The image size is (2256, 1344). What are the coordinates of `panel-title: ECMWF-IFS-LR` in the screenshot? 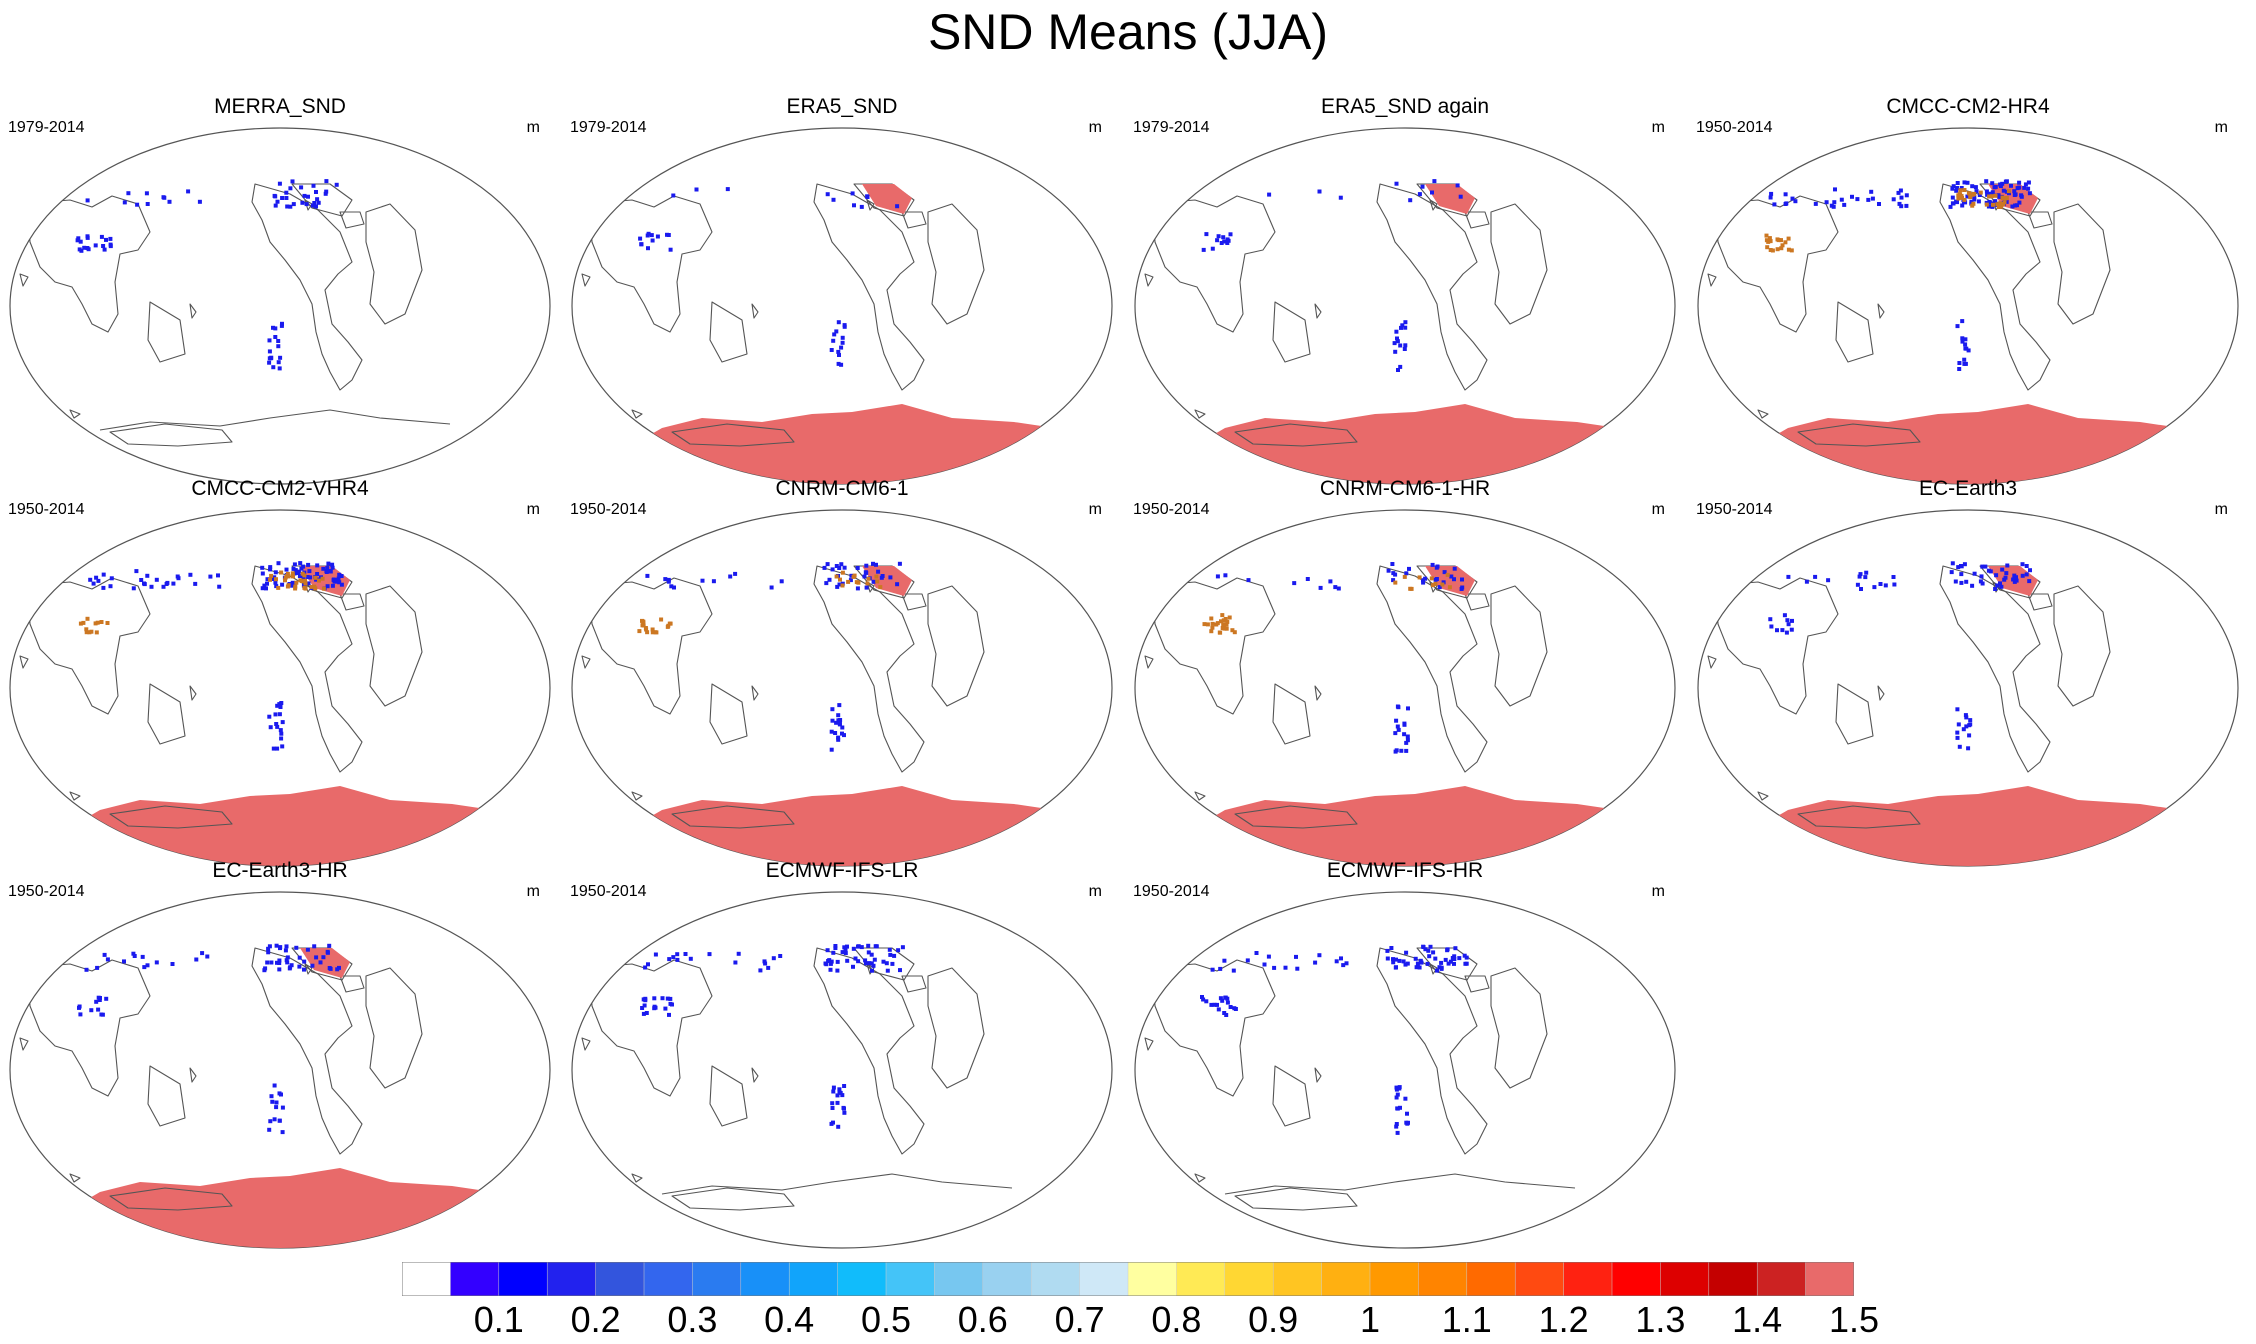 It's located at (842, 870).